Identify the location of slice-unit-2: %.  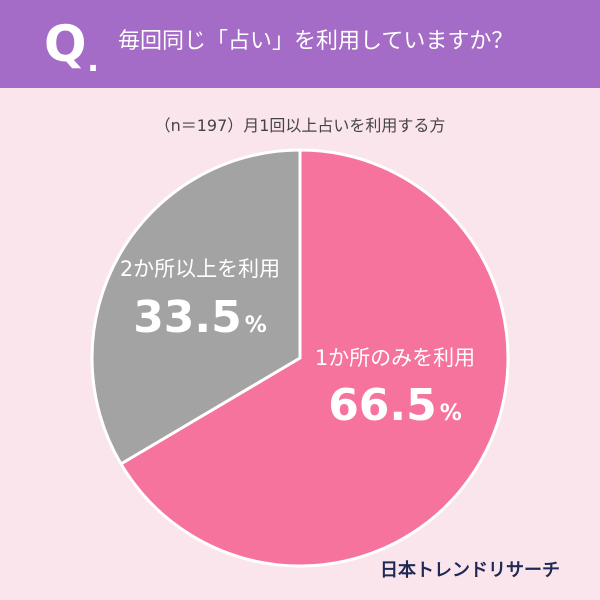
(256, 325).